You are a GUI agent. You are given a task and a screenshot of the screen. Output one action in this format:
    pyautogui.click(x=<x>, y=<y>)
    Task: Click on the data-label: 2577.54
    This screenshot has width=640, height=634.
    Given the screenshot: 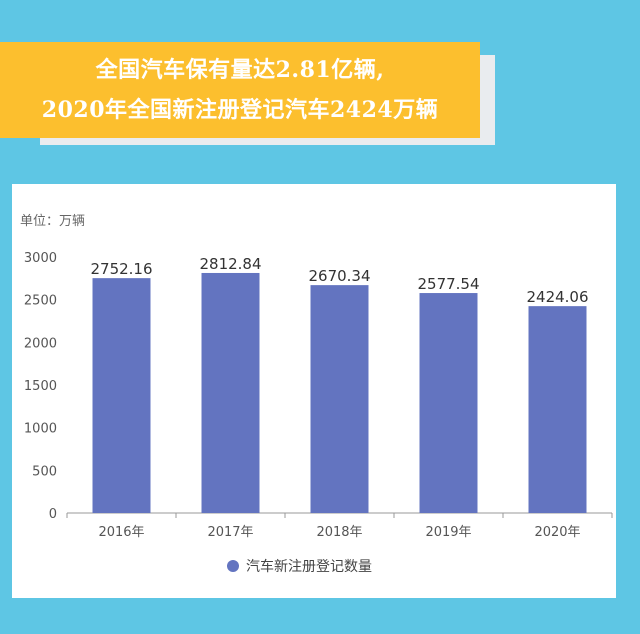 What is the action you would take?
    pyautogui.click(x=448, y=284)
    